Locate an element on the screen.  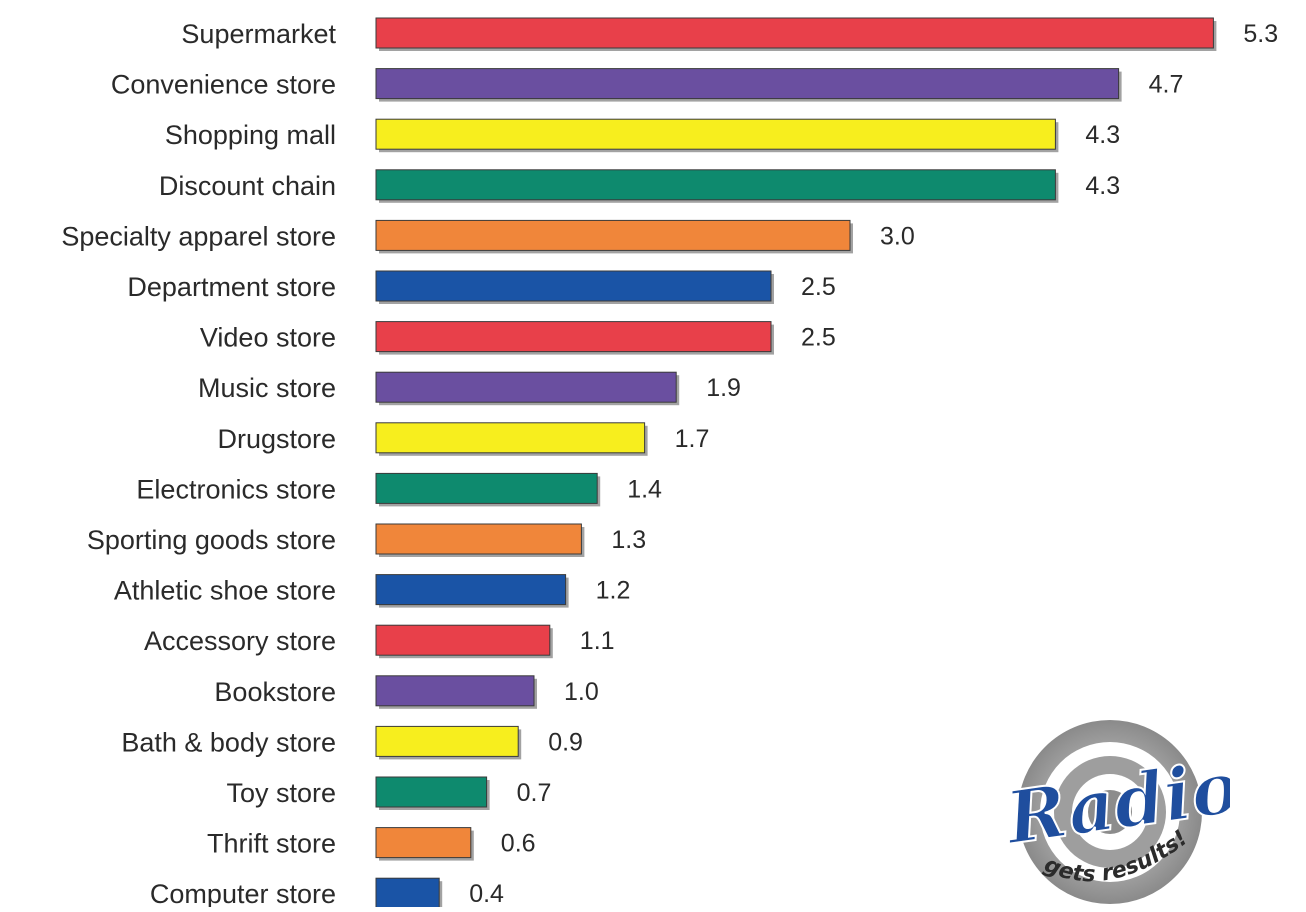
category-label-shopping-mall: Shopping mall is located at coordinates (250, 135).